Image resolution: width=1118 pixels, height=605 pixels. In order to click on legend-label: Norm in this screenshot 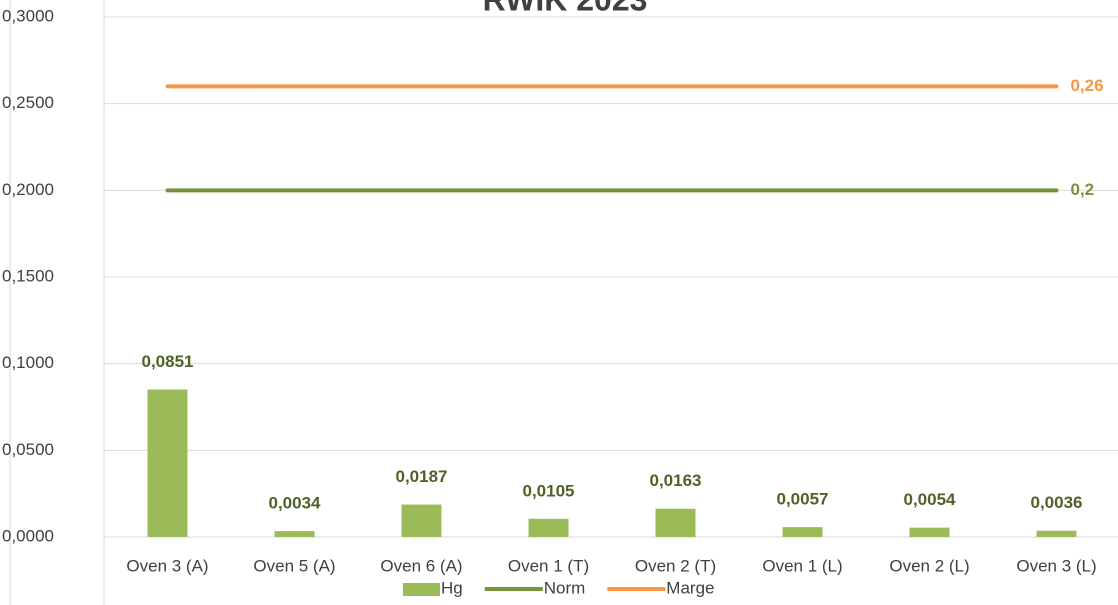, I will do `click(565, 587)`.